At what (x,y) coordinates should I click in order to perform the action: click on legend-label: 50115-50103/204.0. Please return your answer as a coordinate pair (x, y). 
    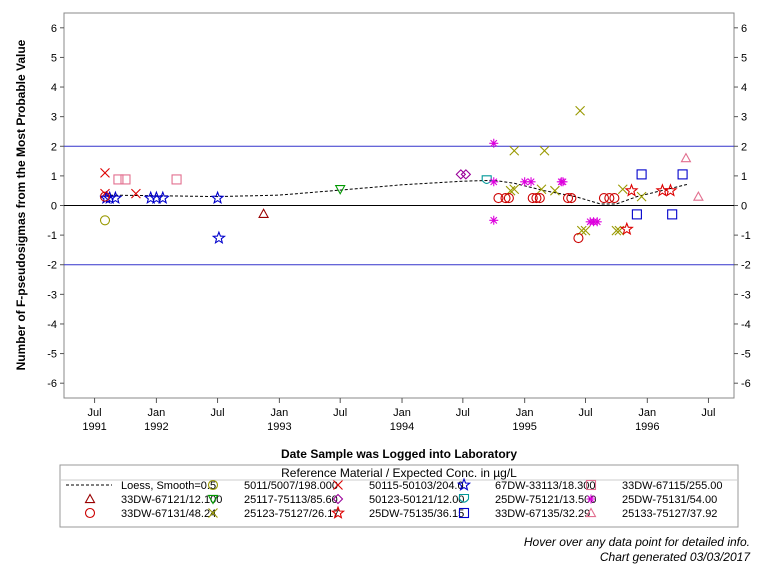
    Looking at the image, I should click on (416, 486).